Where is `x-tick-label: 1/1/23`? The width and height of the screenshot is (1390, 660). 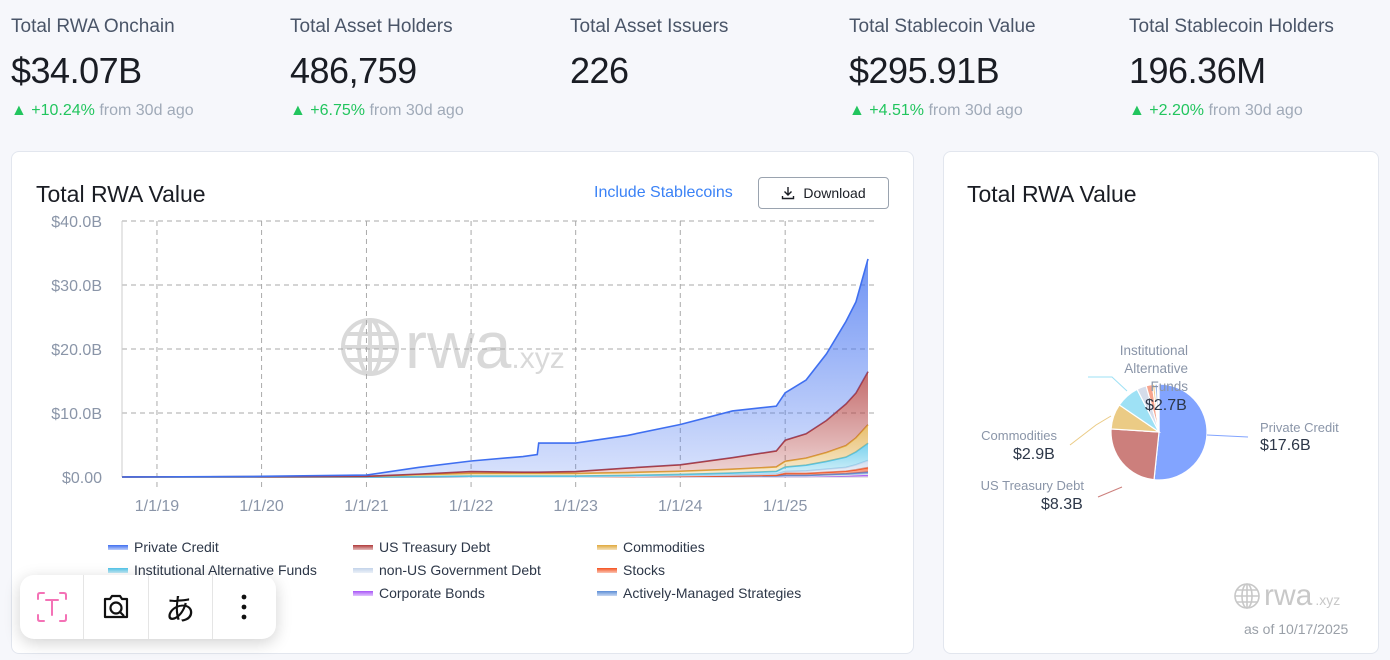
x-tick-label: 1/1/23 is located at coordinates (575, 506).